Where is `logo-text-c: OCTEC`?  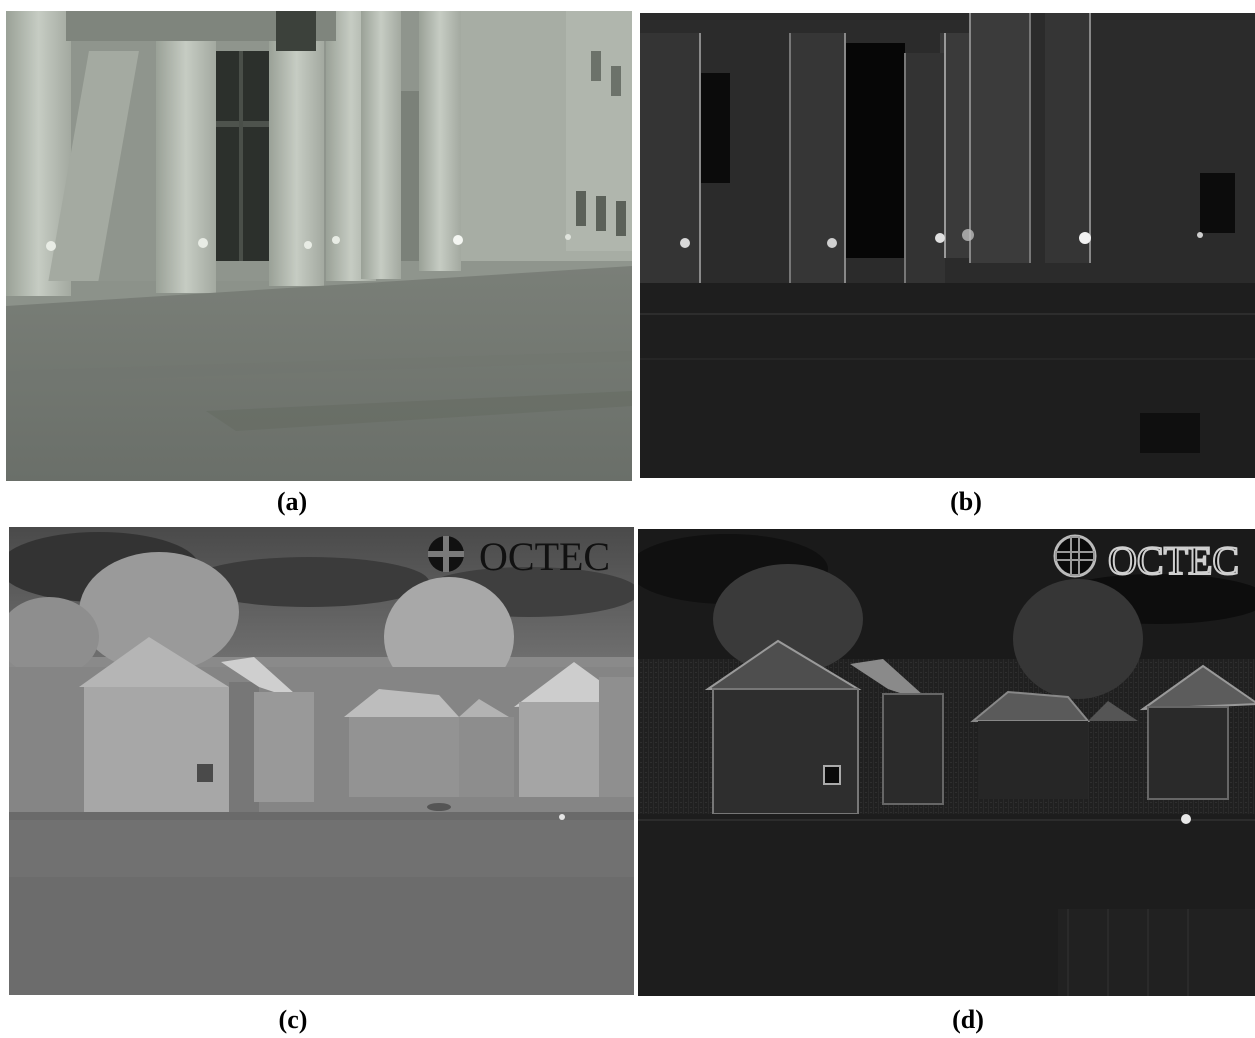 logo-text-c: OCTEC is located at coordinates (544, 556).